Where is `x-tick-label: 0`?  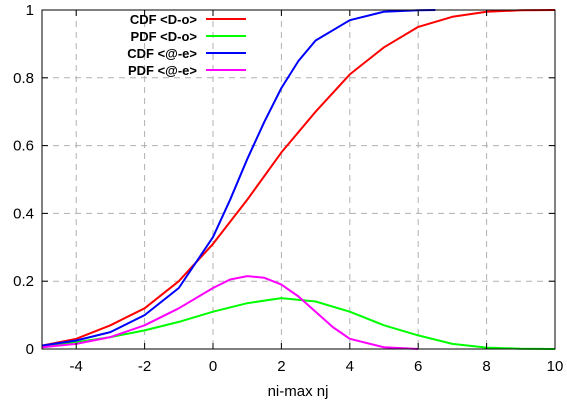 x-tick-label: 0 is located at coordinates (213, 366).